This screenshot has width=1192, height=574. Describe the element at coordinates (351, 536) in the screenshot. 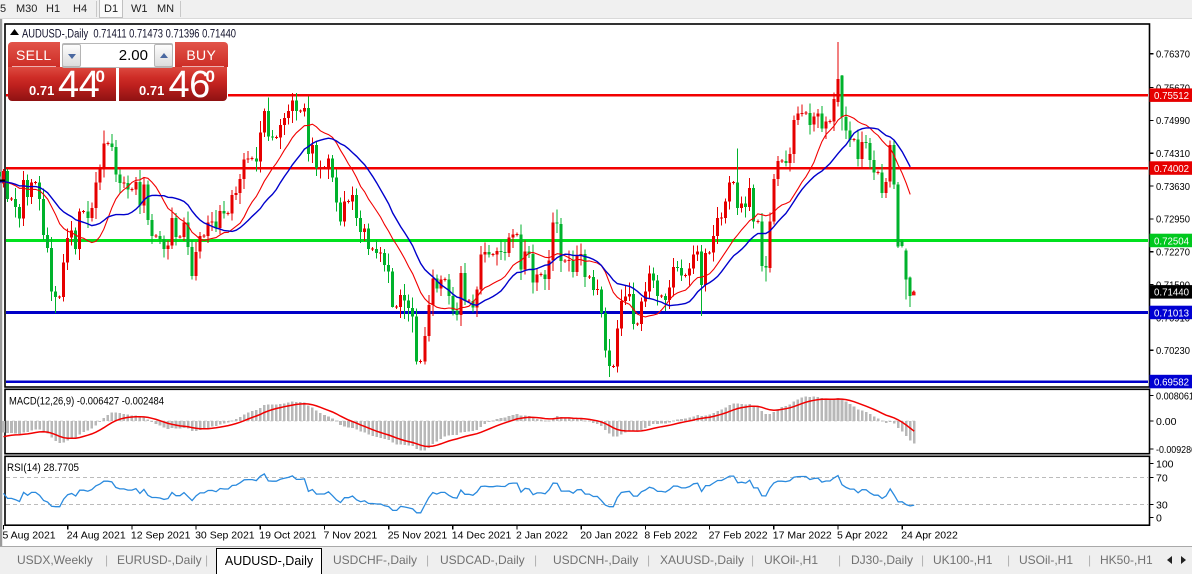

I see `svg-text: 7 Nov 2021` at that location.